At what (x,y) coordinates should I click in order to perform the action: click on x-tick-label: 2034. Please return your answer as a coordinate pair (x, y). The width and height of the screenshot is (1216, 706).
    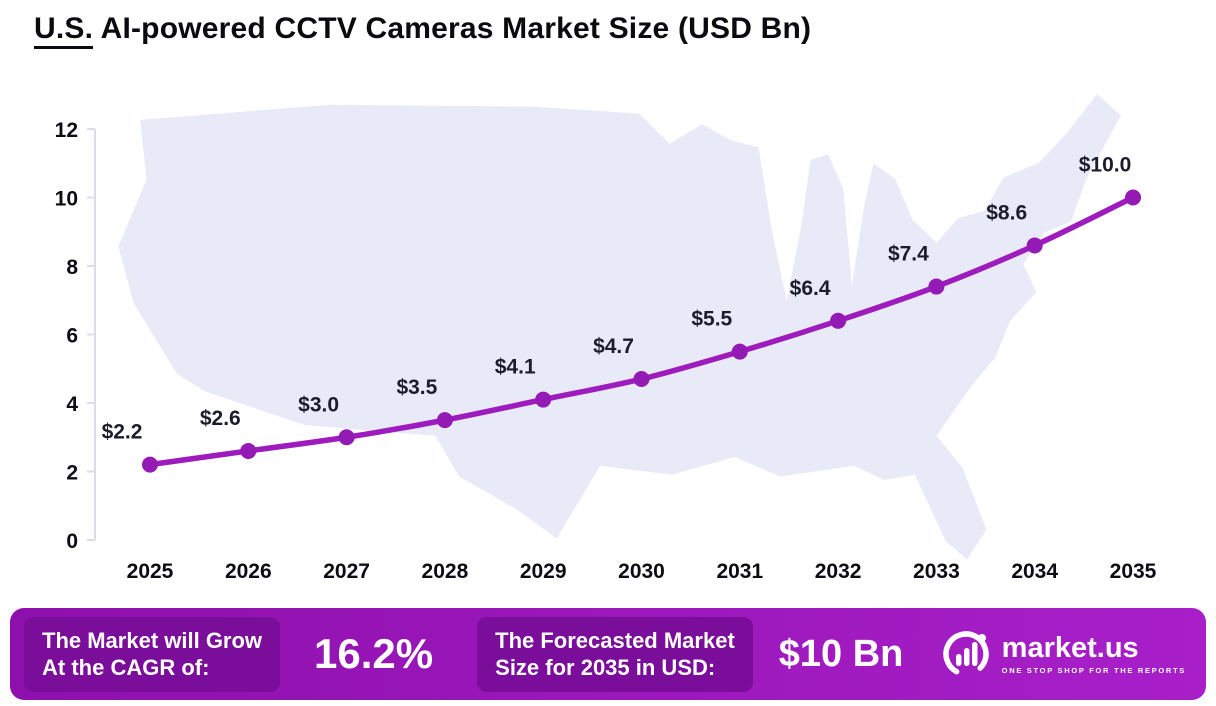
    Looking at the image, I should click on (1034, 571).